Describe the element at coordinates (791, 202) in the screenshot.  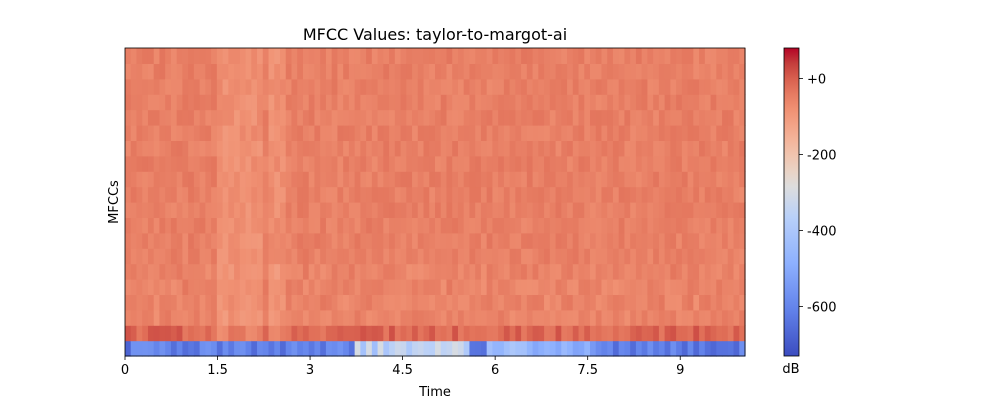
I see `colorbar-fill` at that location.